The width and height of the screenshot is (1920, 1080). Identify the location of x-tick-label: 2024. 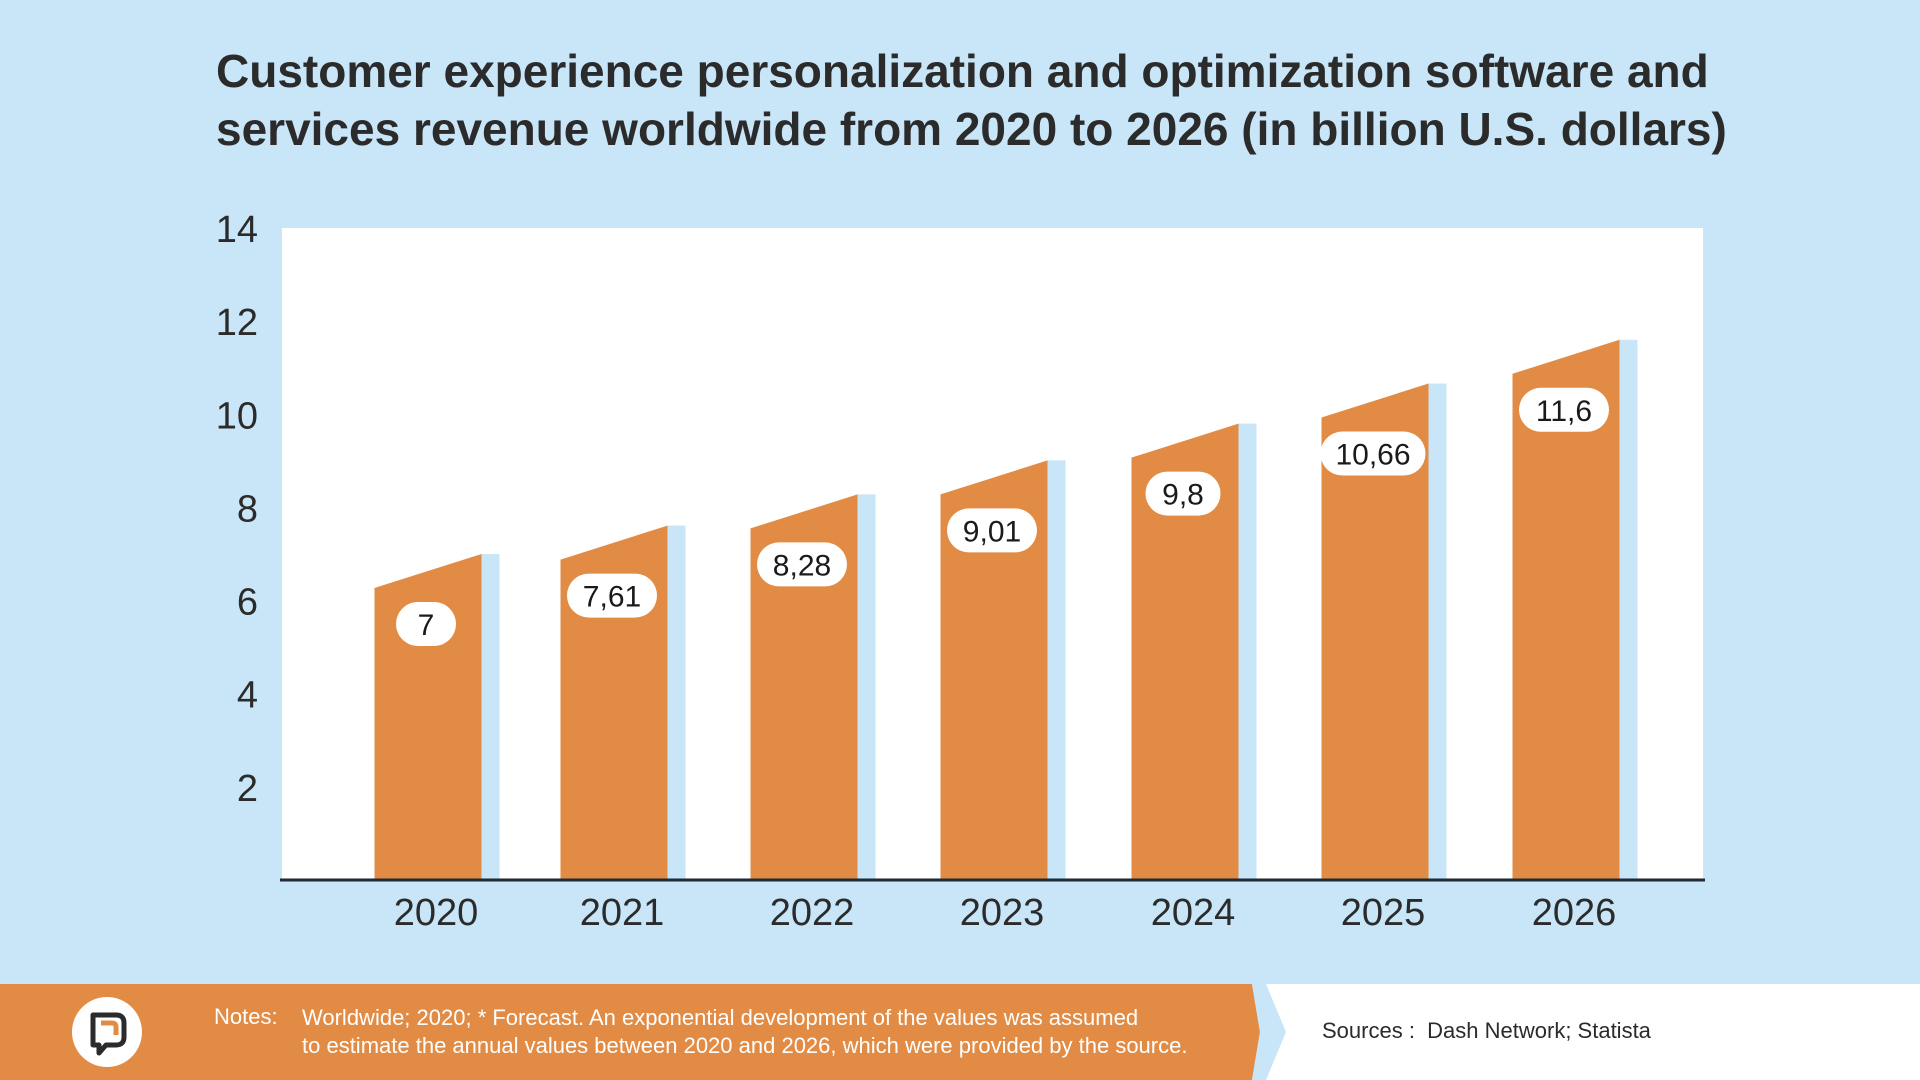
(1193, 913).